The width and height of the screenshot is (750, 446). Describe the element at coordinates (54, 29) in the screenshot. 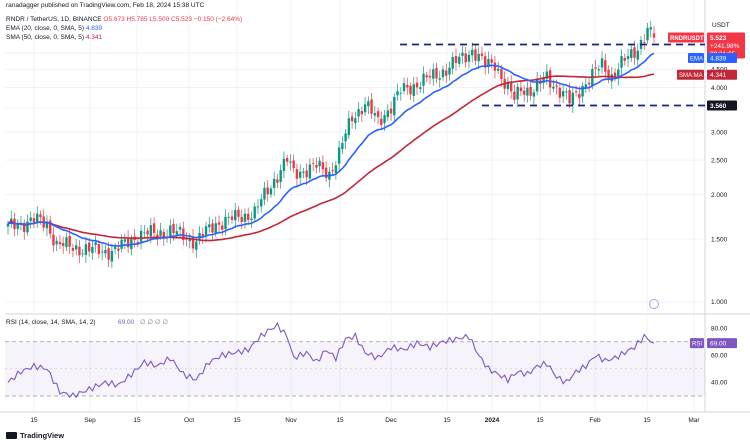

I see `ema-legend: EMA (20, close, 0, SMA, 5) 4.839` at that location.